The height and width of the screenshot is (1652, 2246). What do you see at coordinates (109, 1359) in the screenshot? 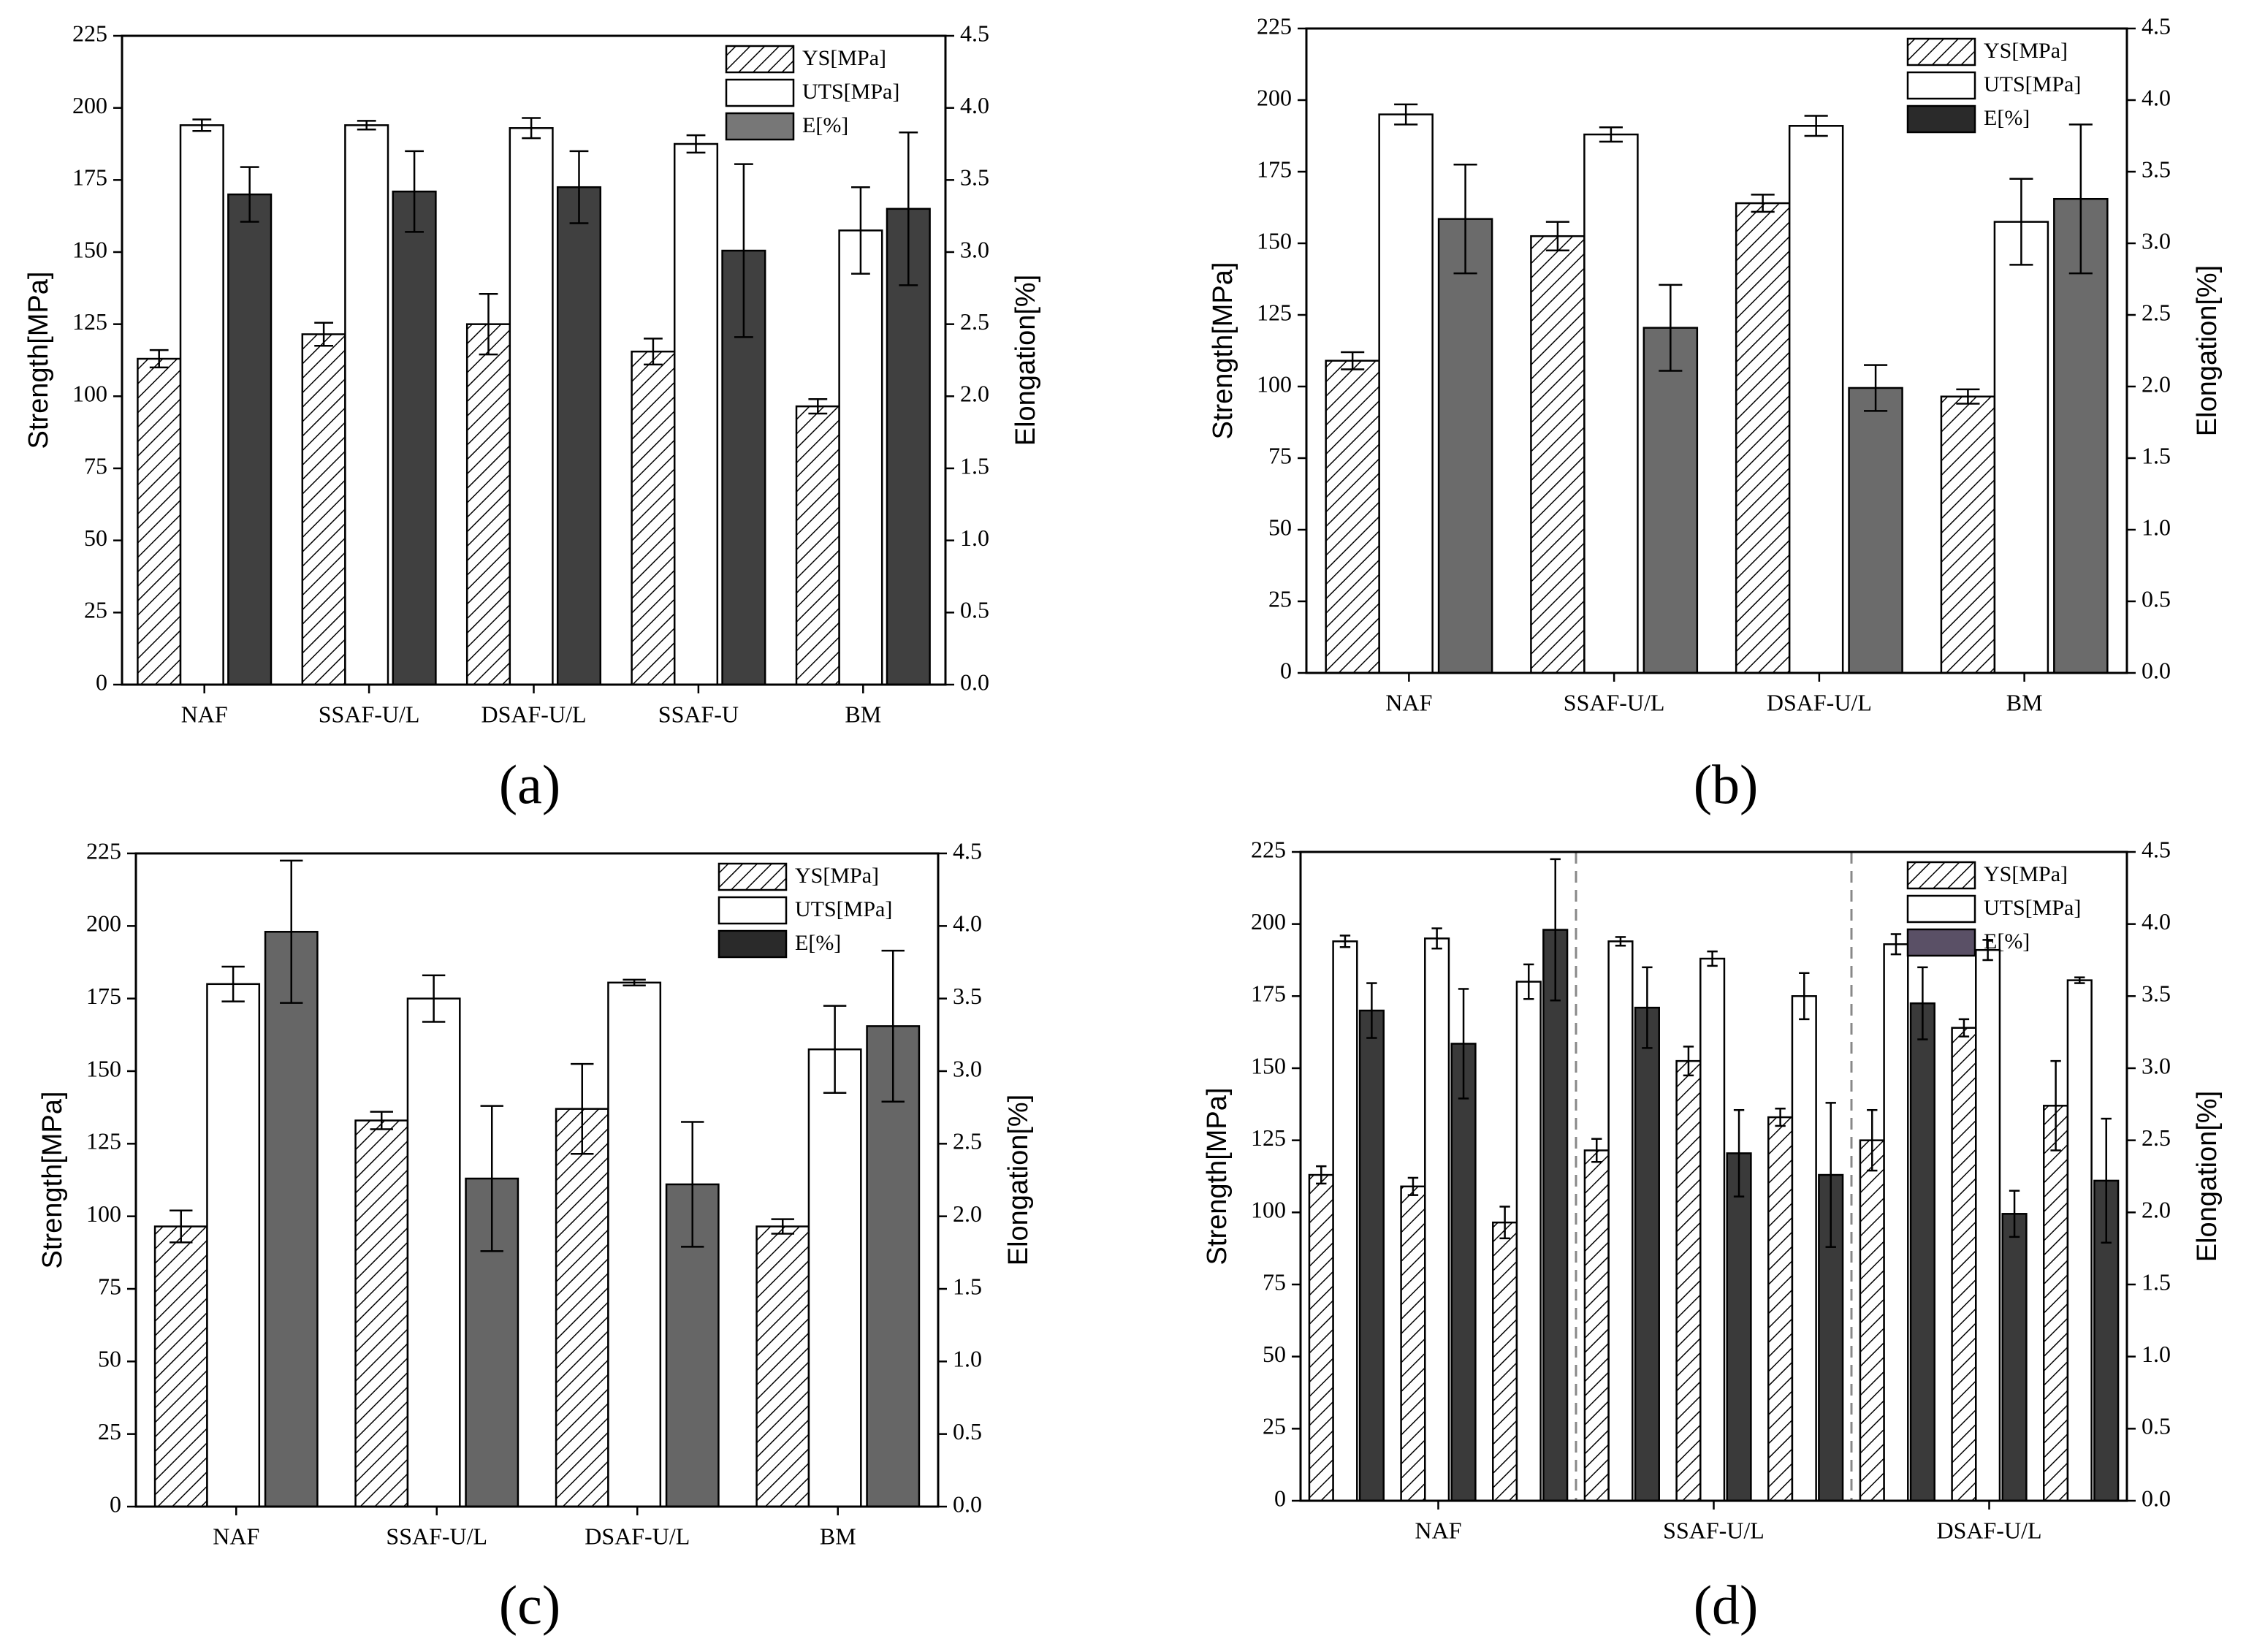
I see `y-tick-label: 50` at bounding box center [109, 1359].